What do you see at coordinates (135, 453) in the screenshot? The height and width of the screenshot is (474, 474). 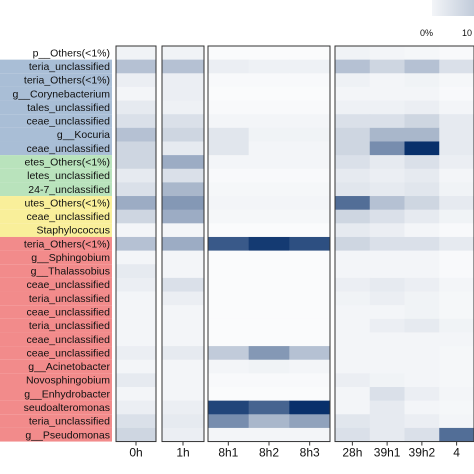 I see `column-label: 0h` at bounding box center [135, 453].